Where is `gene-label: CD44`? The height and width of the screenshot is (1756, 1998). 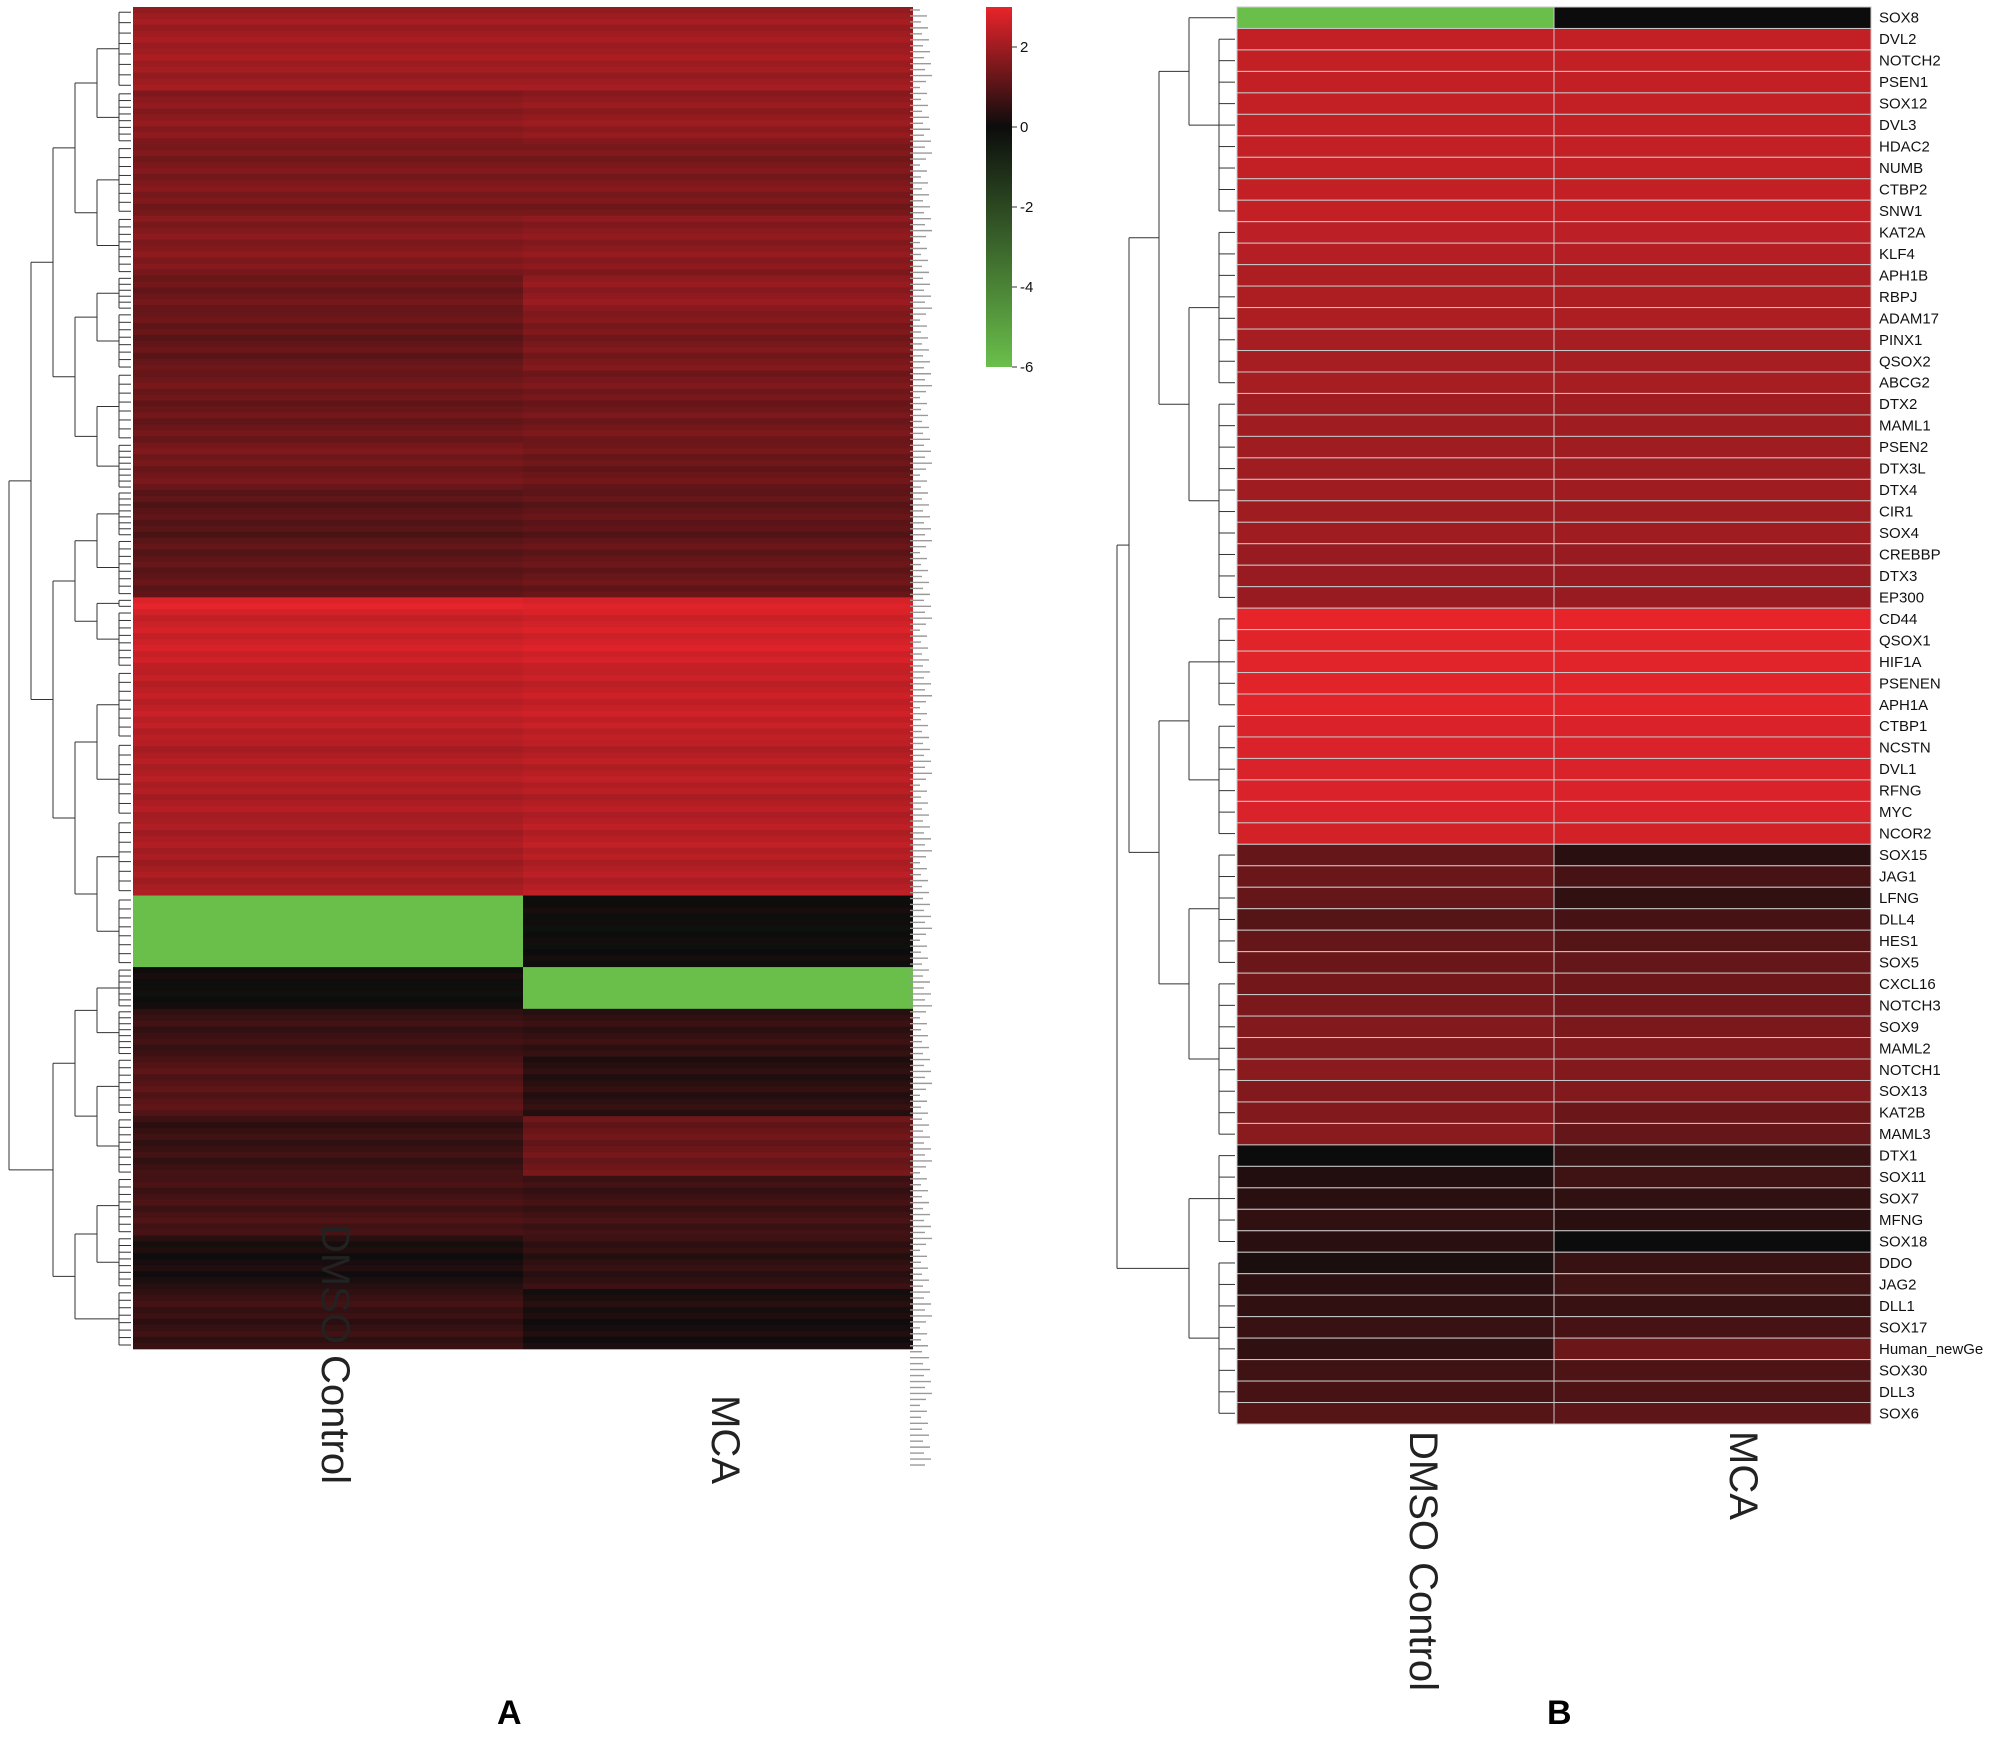
gene-label: CD44 is located at coordinates (1898, 619).